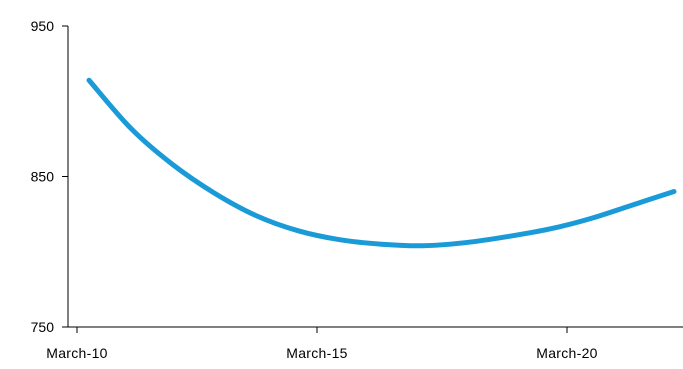 The width and height of the screenshot is (683, 369). Describe the element at coordinates (43, 177) in the screenshot. I see `y-tick-label: 850` at that location.